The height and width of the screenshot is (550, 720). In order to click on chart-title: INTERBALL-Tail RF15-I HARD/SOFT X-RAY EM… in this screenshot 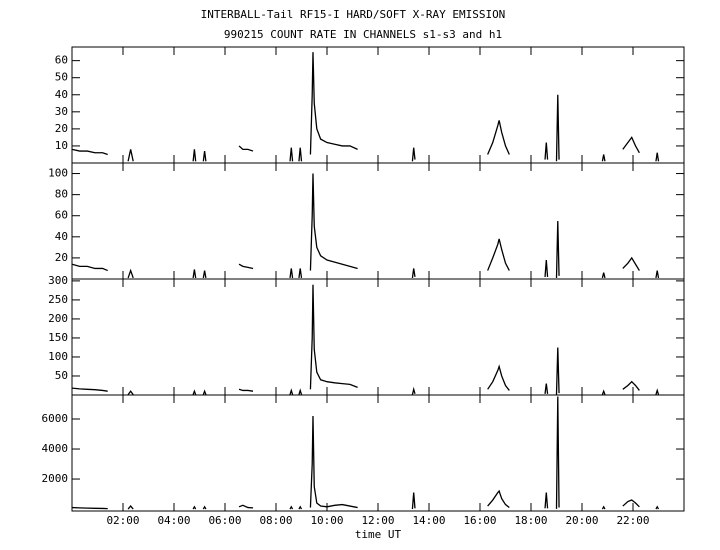, I will do `click(353, 14)`.